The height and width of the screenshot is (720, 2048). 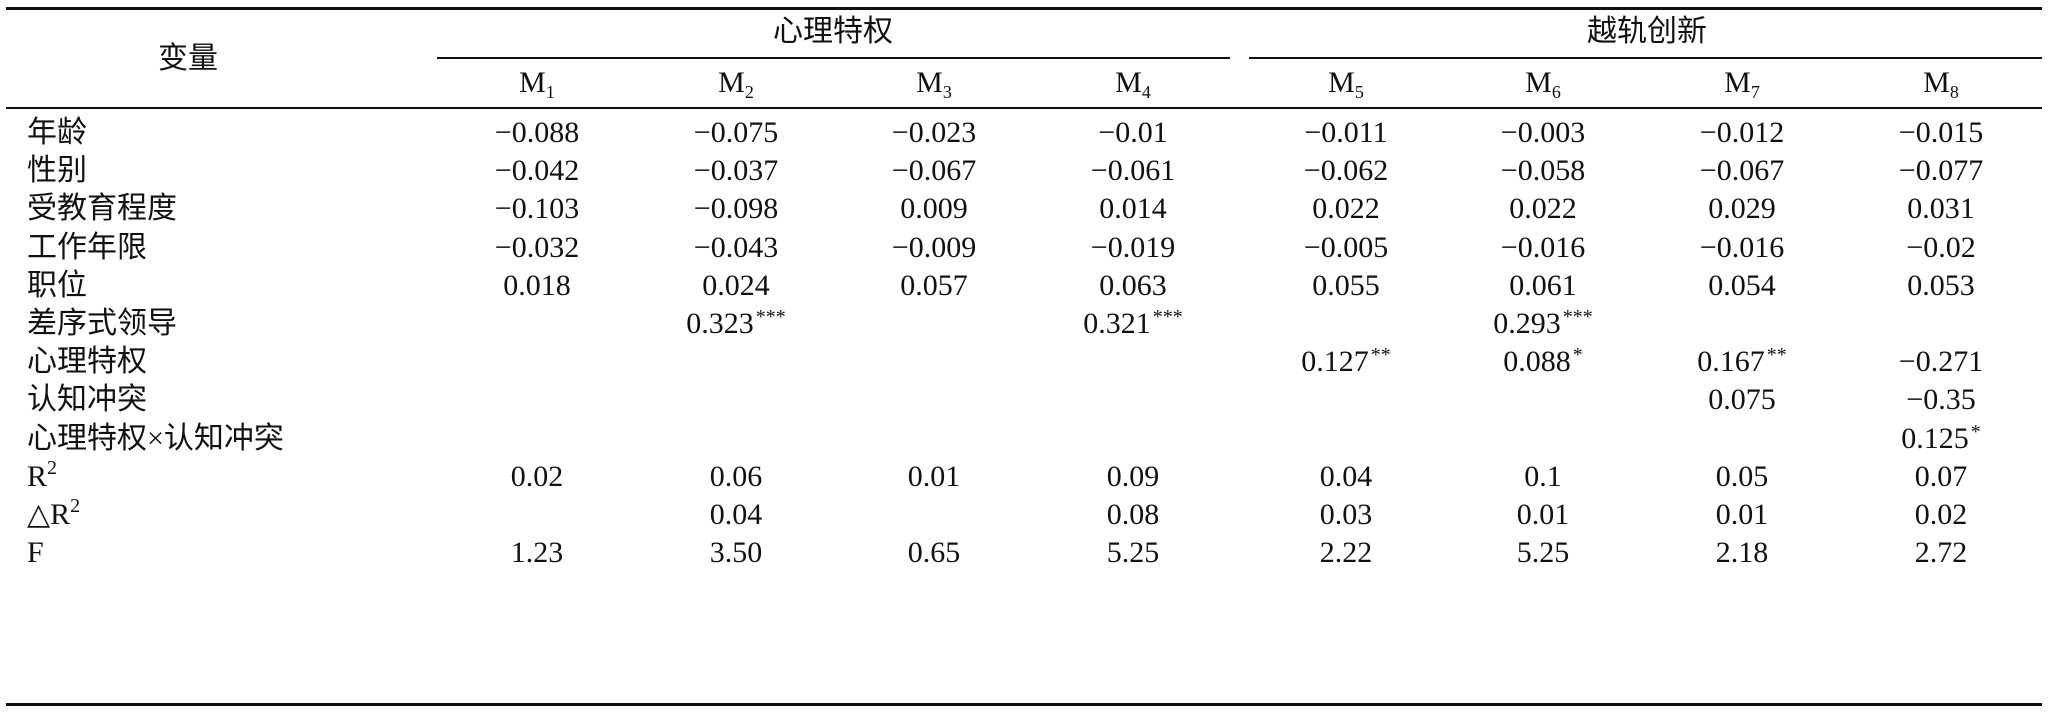 I want to click on row-label: 受教育程度, so click(x=102, y=209).